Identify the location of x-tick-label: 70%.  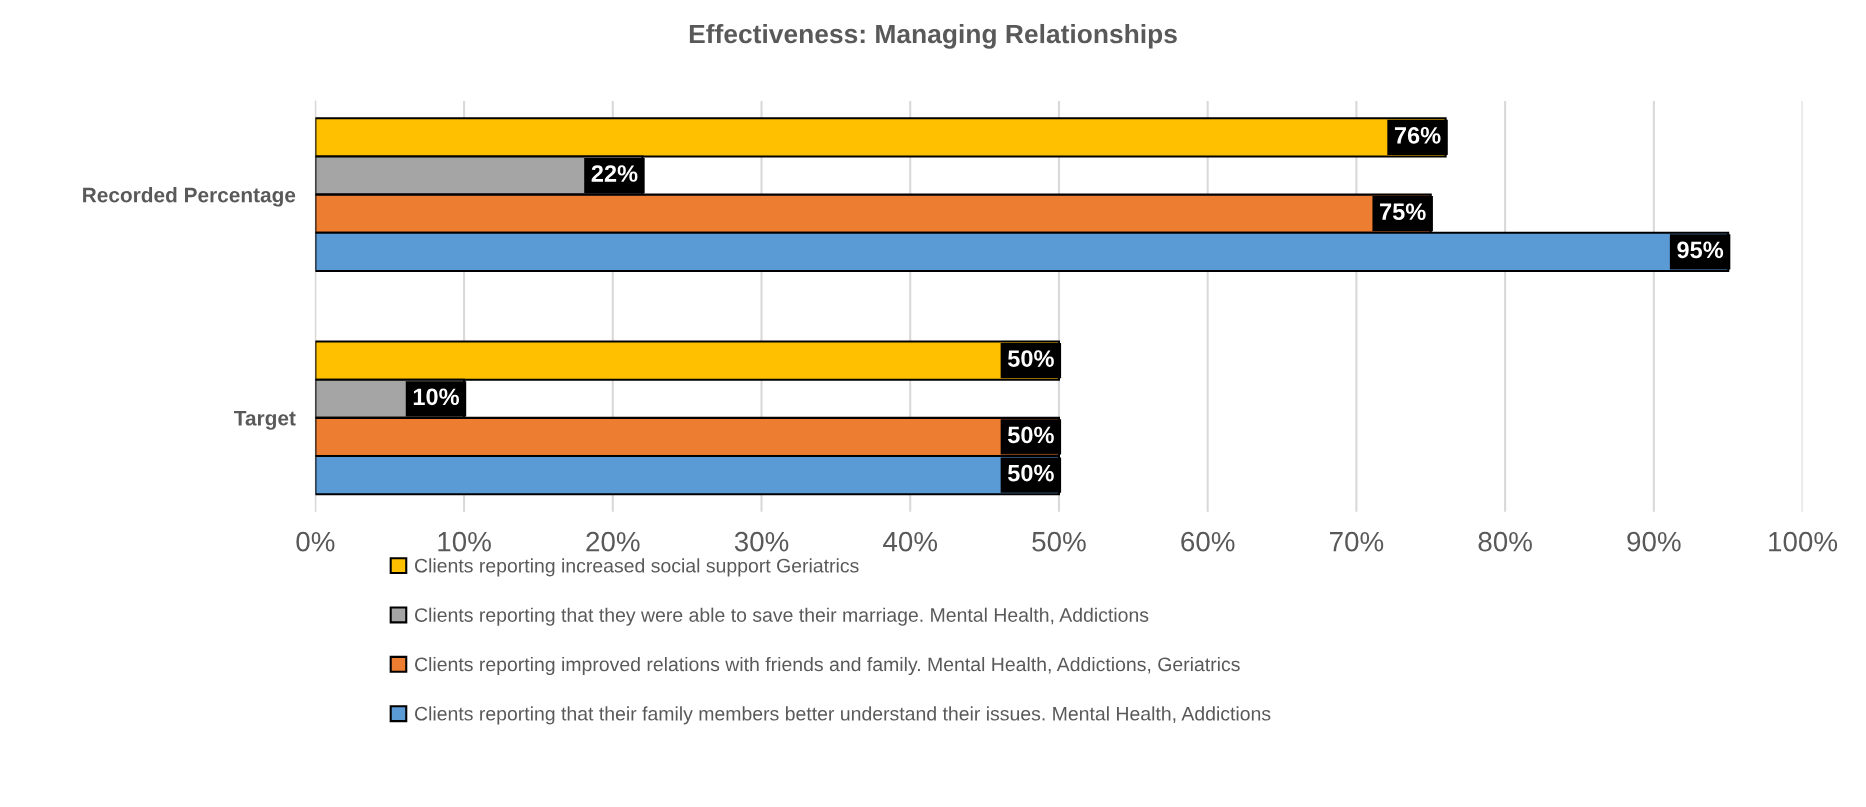
(1357, 541).